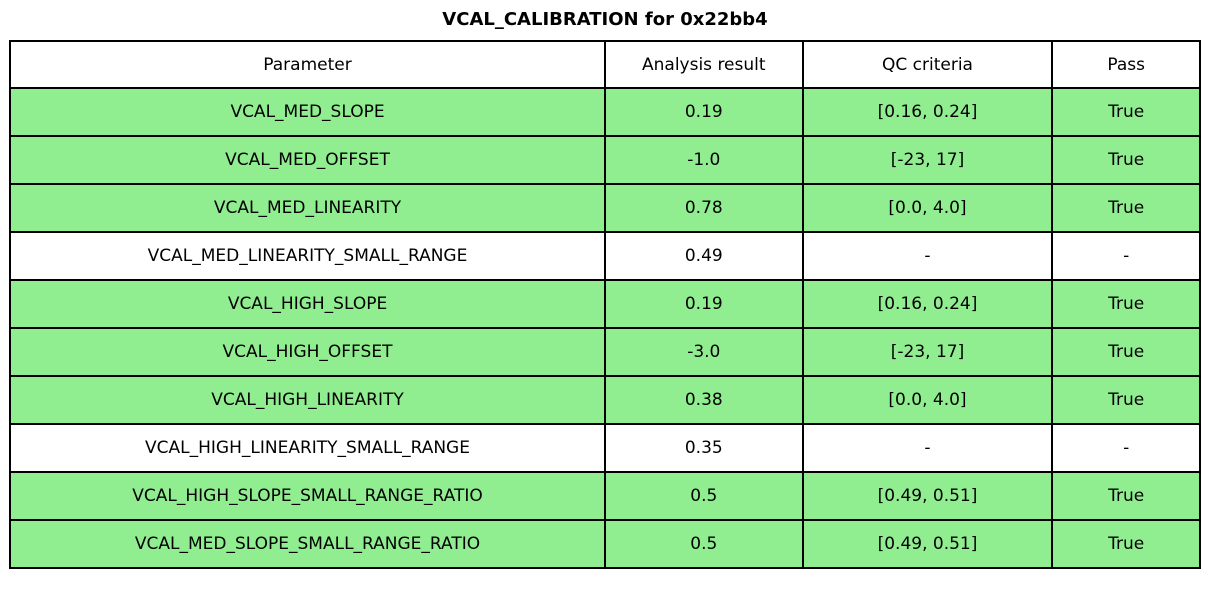 This screenshot has width=1210, height=604. I want to click on cell-parameter: VCAL_HIGH_LINEARITY, so click(307, 400).